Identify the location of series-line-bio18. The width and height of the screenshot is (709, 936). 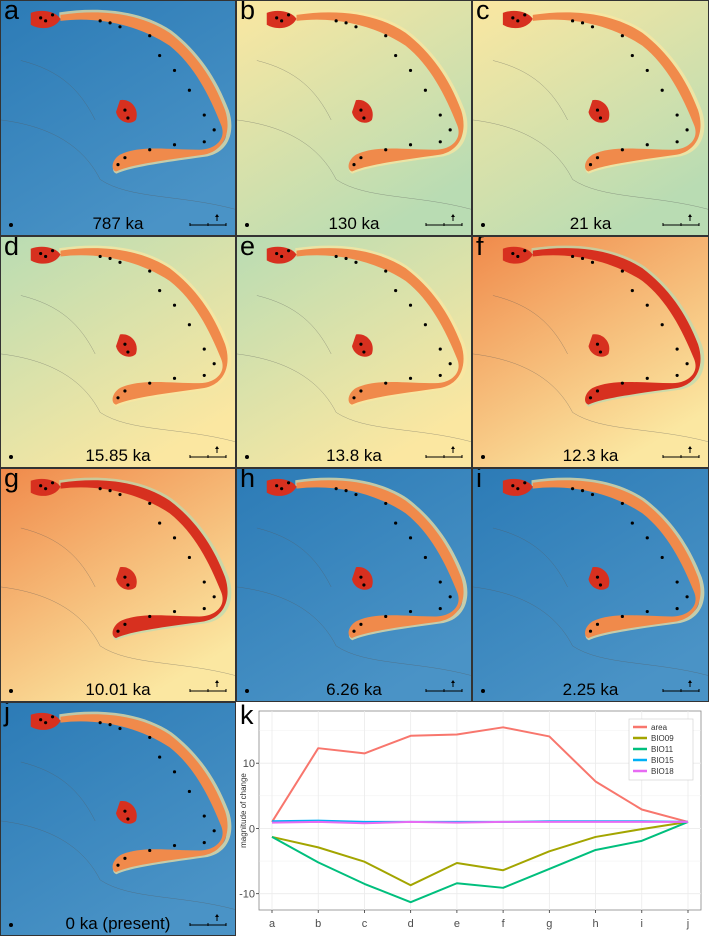
(479, 822).